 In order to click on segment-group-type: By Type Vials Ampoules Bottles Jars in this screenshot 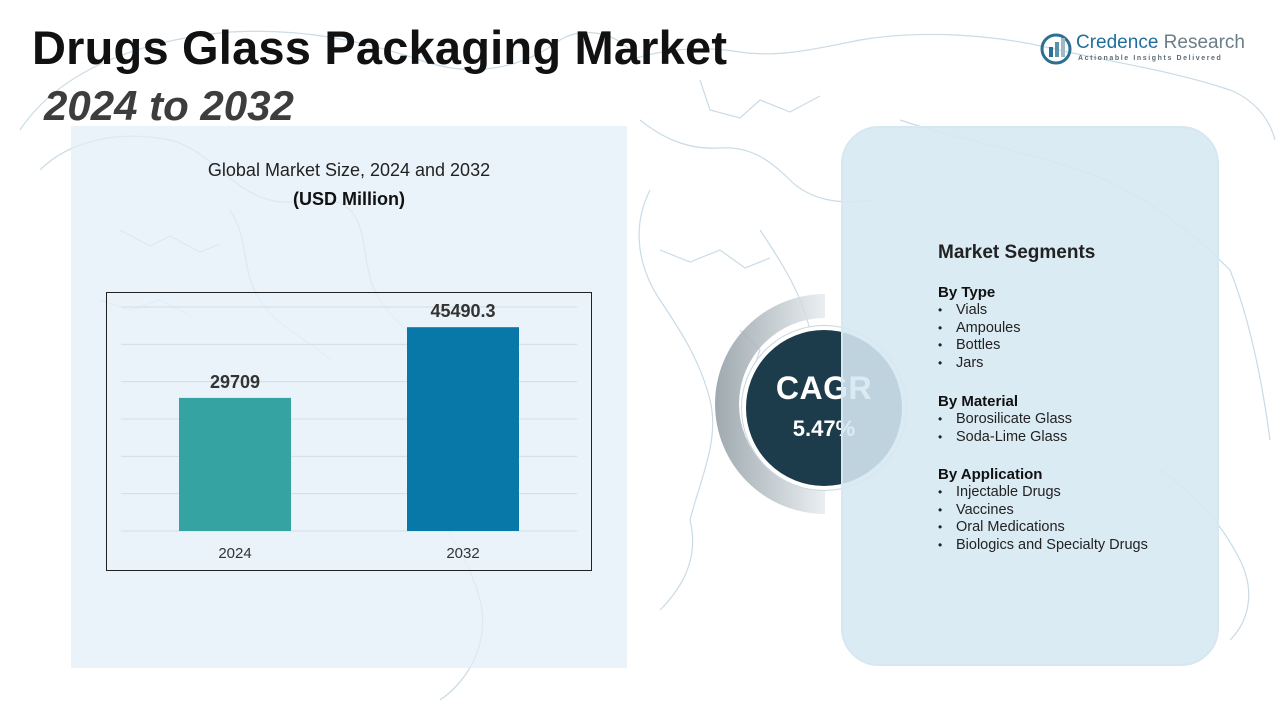, I will do `click(979, 328)`.